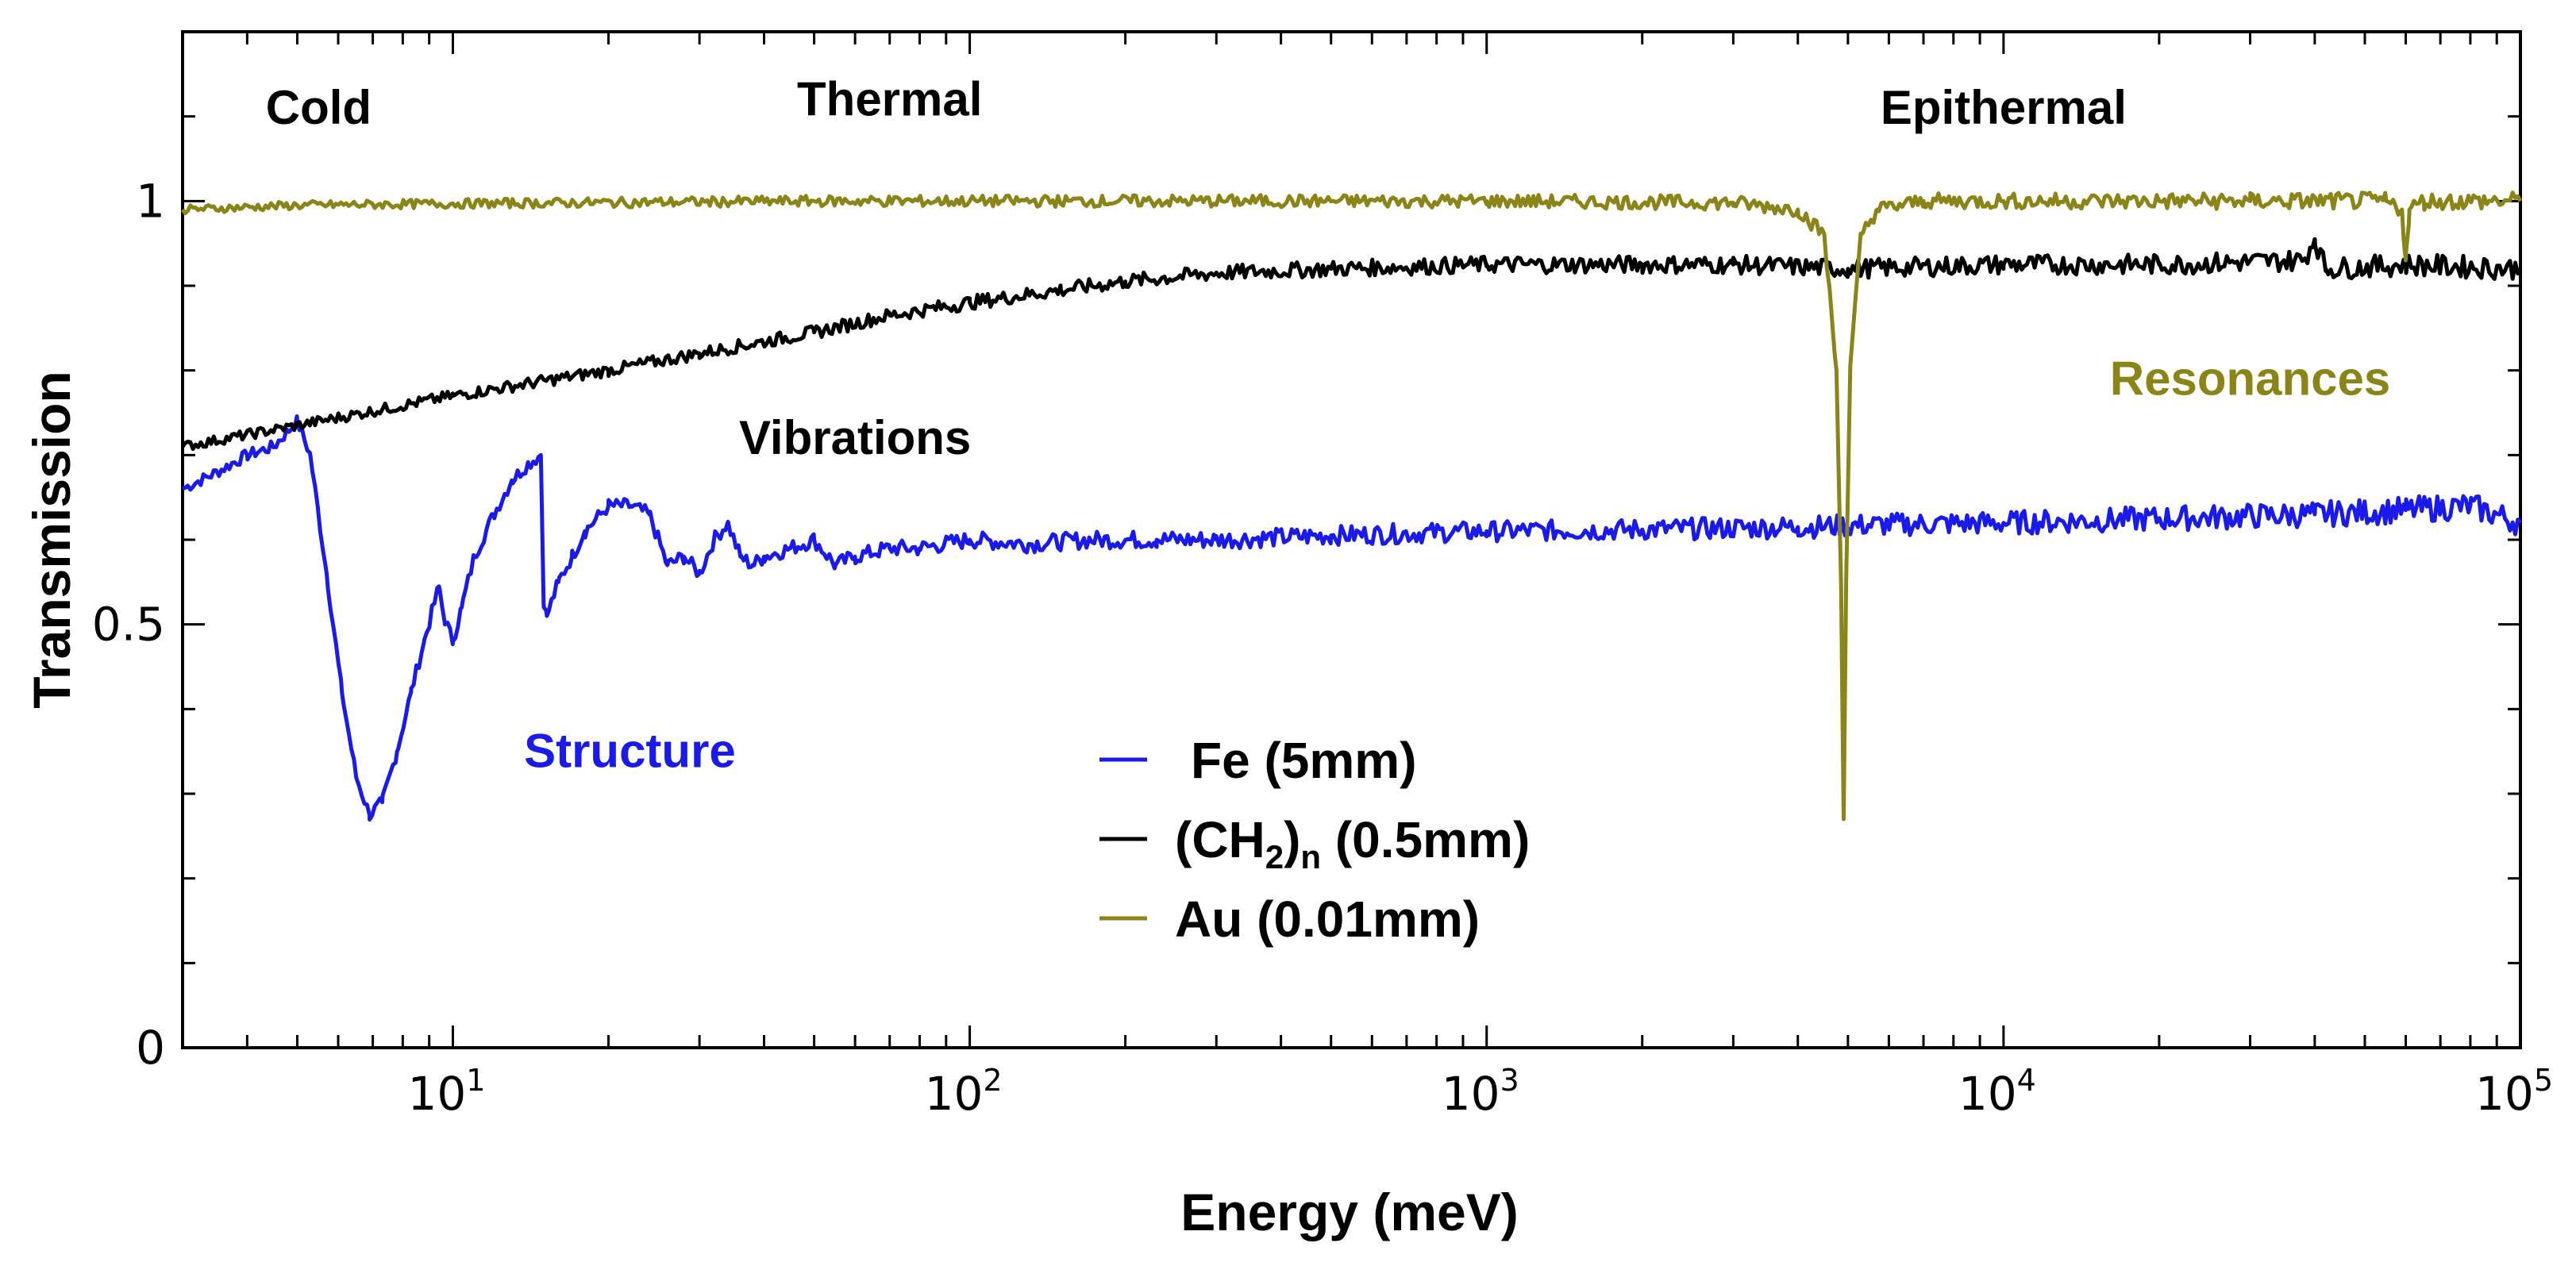 The width and height of the screenshot is (2576, 1266). I want to click on annotation-resonances: Resonances, so click(2250, 378).